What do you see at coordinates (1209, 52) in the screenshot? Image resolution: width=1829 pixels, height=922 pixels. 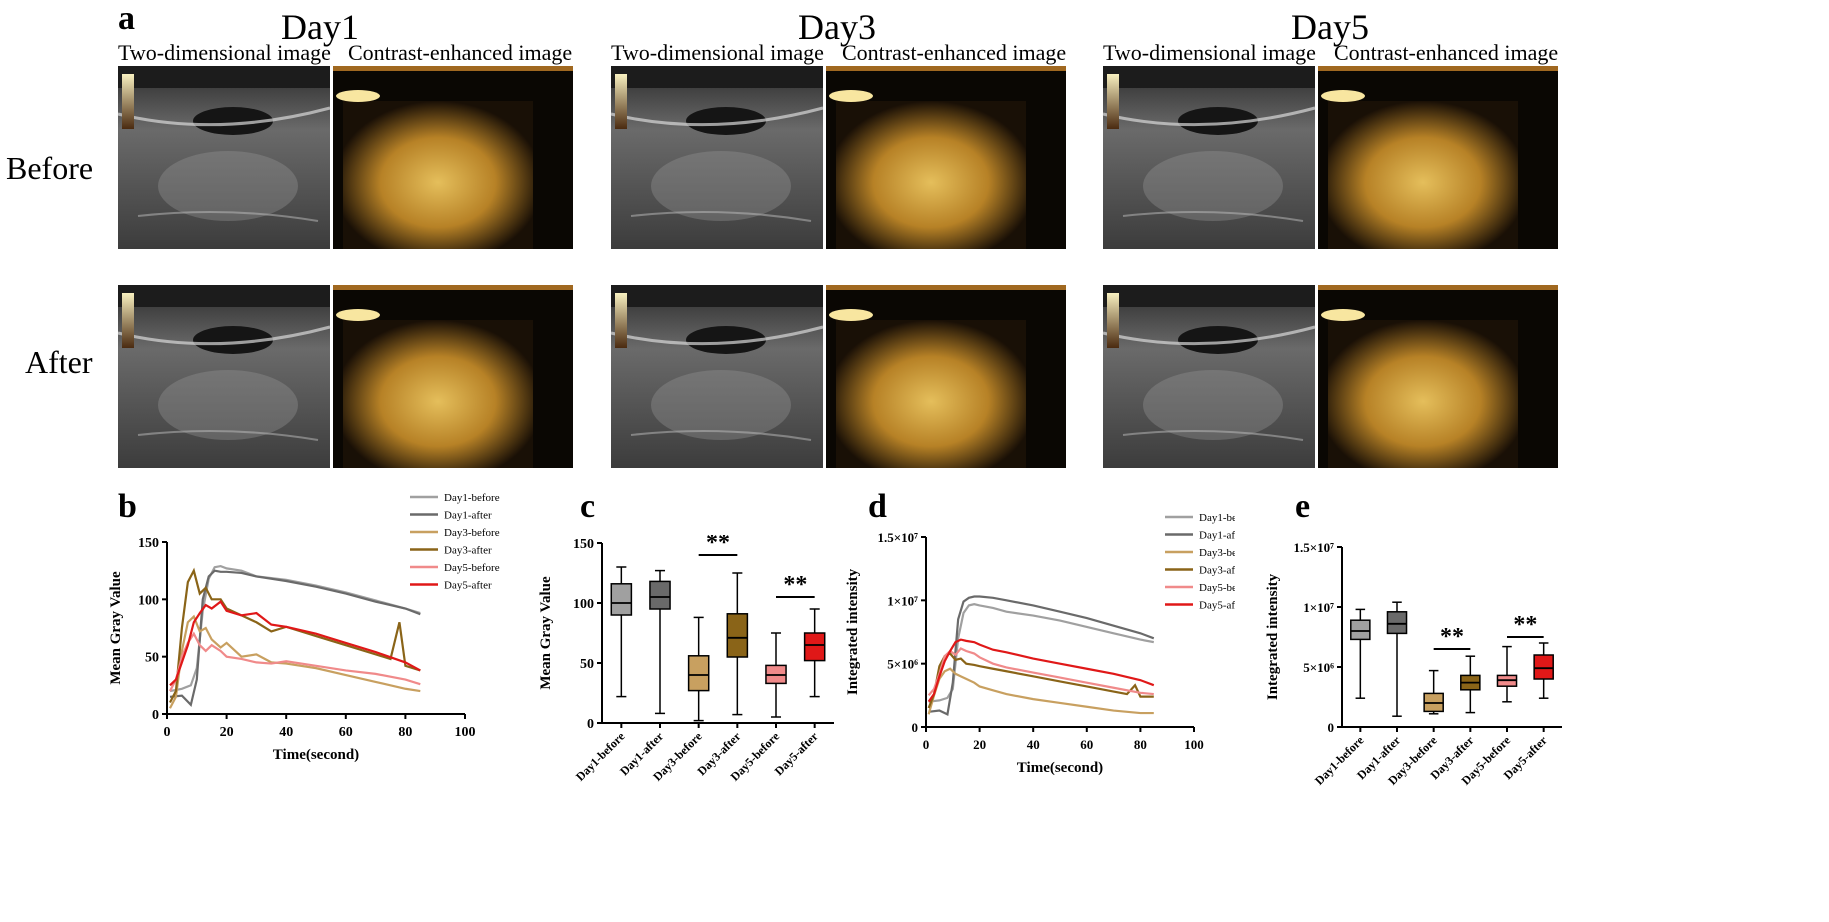 I see `day5-2d-subtitle: Two-dimensional image` at bounding box center [1209, 52].